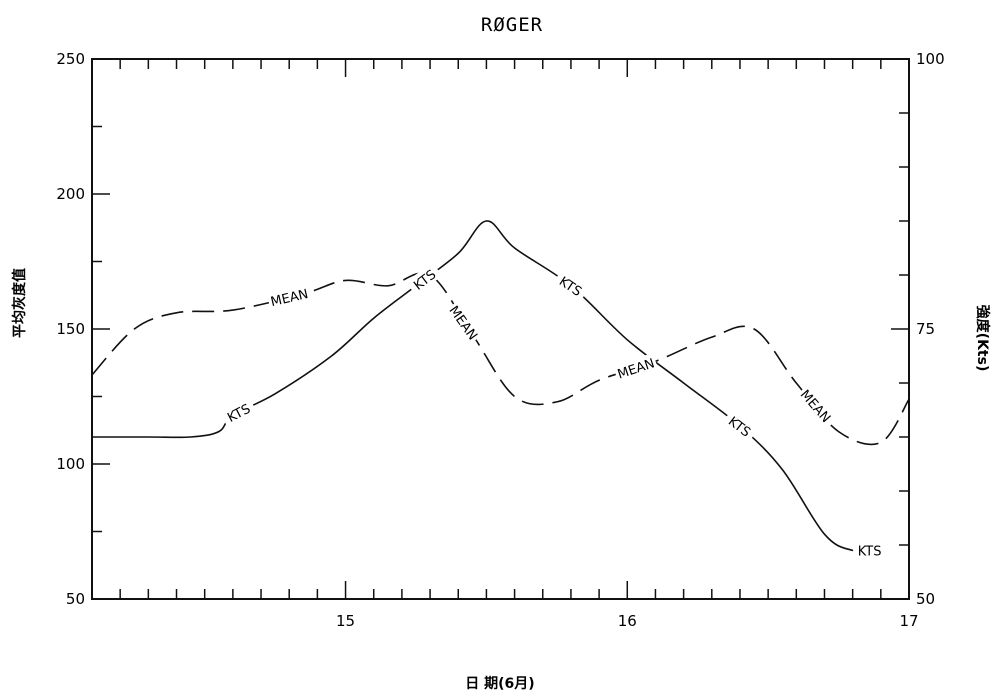 The width and height of the screenshot is (997, 696). Describe the element at coordinates (982, 338) in the screenshot. I see `y-axis-right-label: 強度(Kts)` at that location.